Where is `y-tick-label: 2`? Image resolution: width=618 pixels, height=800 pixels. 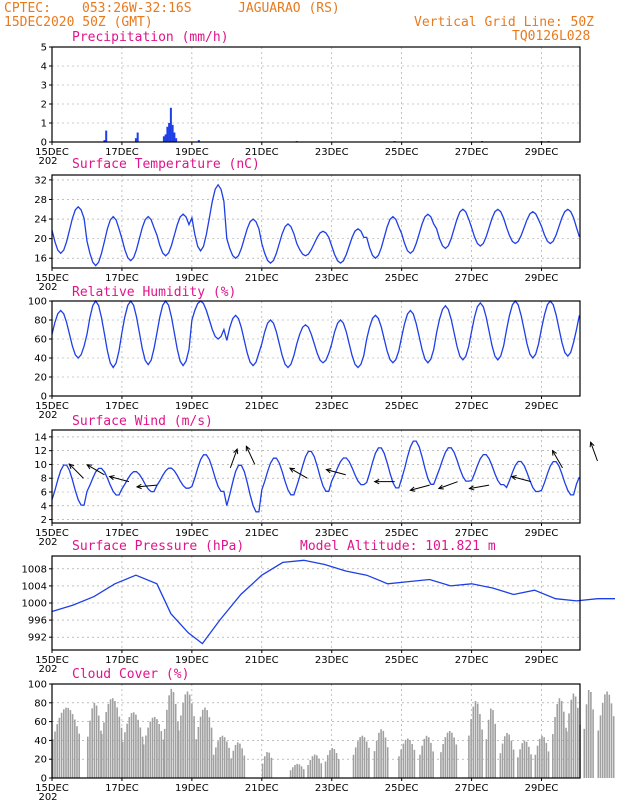
y-tick-label: 2 is located at coordinates (44, 105).